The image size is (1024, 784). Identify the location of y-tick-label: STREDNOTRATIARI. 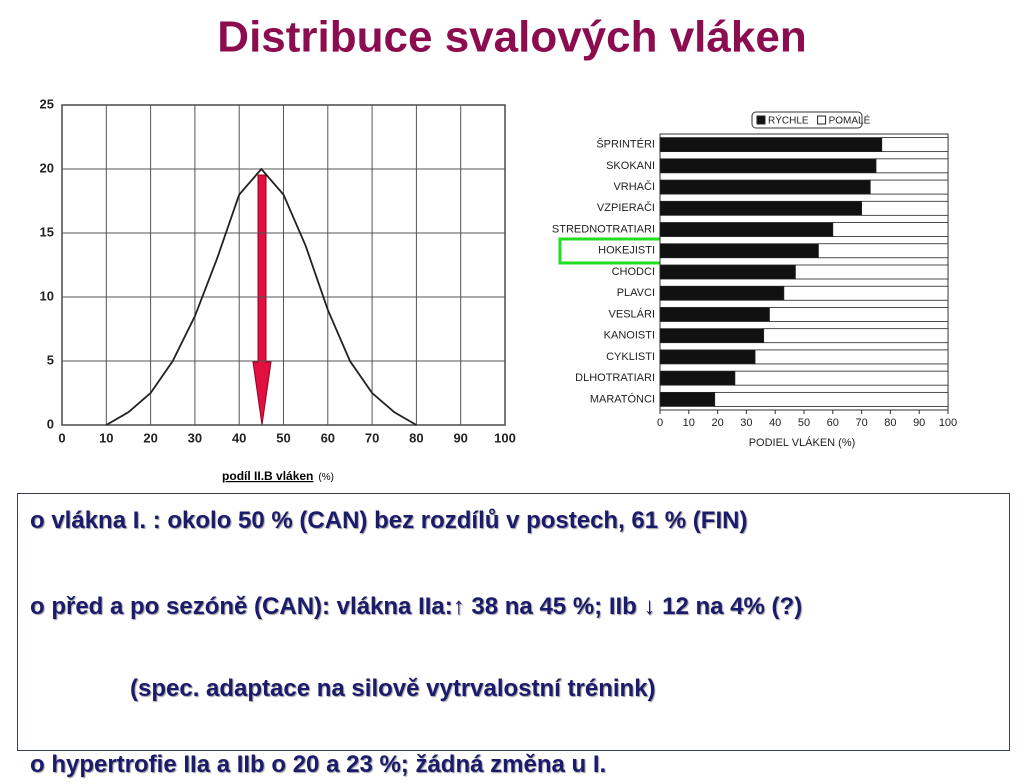
(603, 229).